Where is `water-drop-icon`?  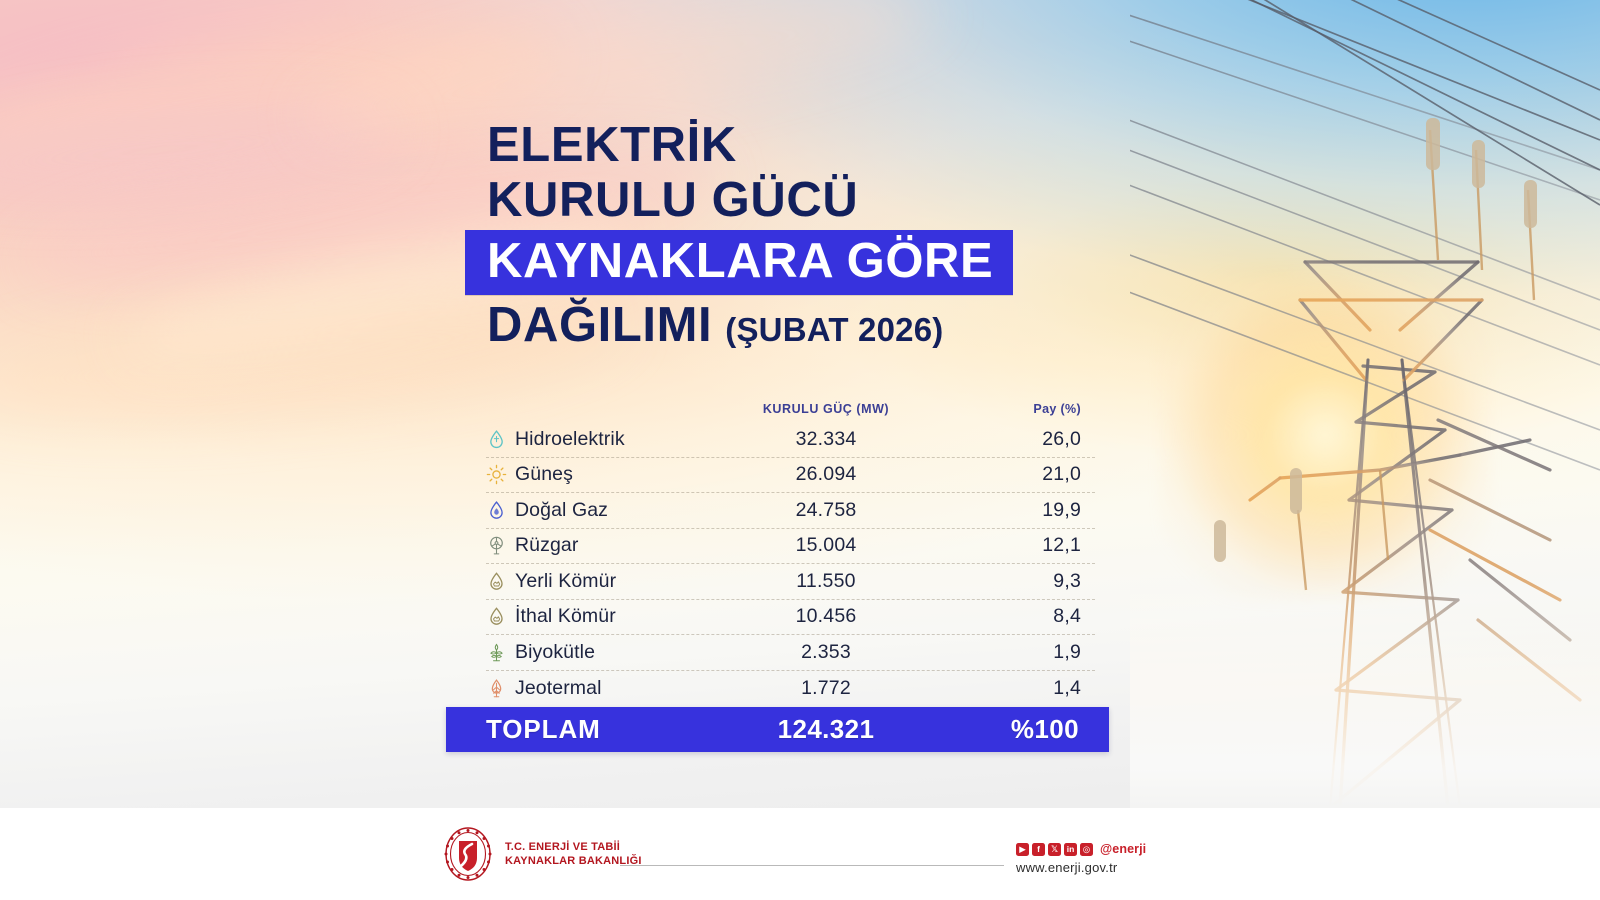
water-drop-icon is located at coordinates (496, 438).